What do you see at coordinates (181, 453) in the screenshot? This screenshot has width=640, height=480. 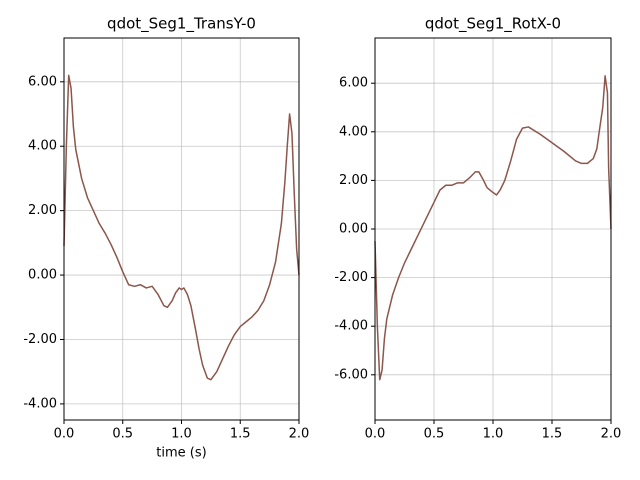 I see `x-axis-label: time (s)` at bounding box center [181, 453].